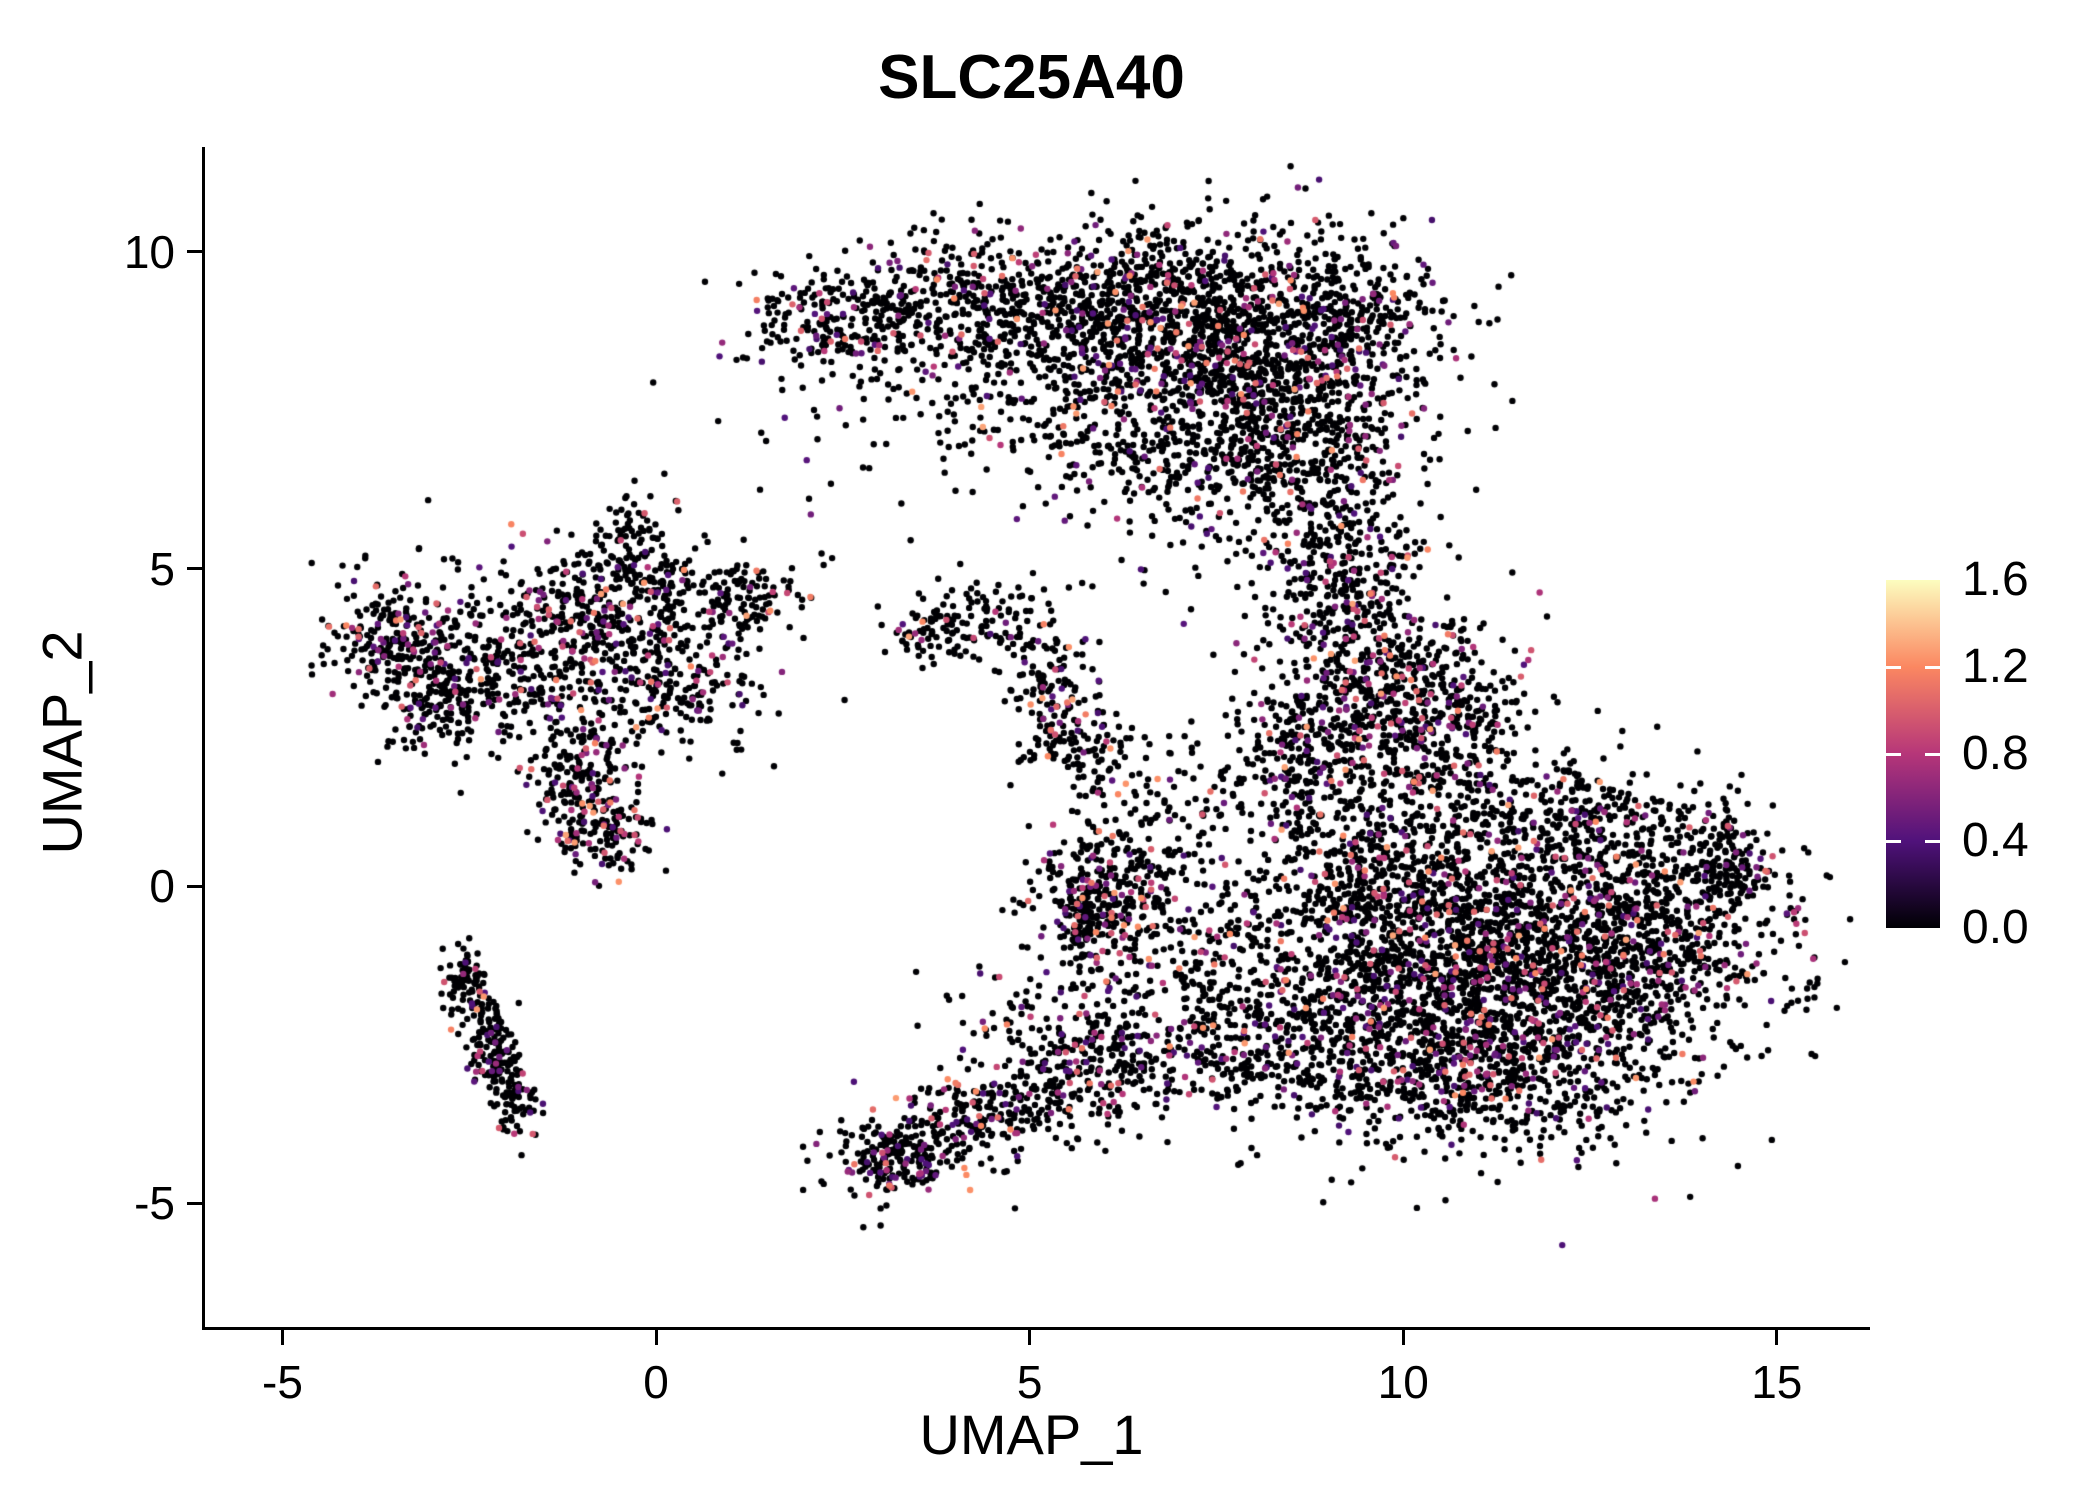  Describe the element at coordinates (162, 886) in the screenshot. I see `y-tick-label: 0` at that location.